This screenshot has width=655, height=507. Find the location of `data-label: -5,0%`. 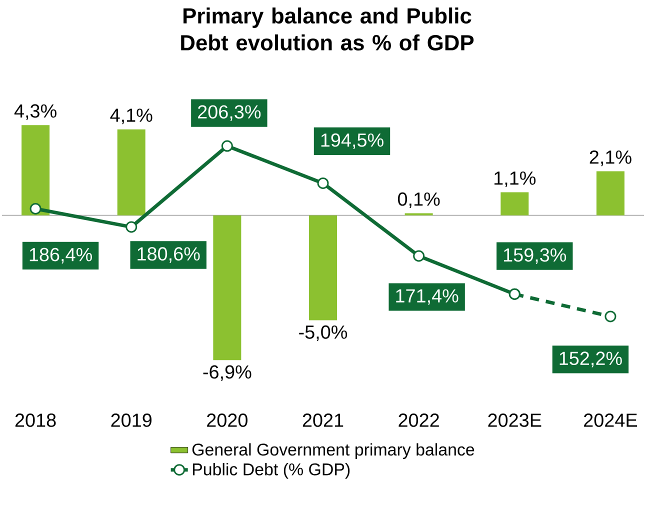

data-label: -5,0% is located at coordinates (323, 333).